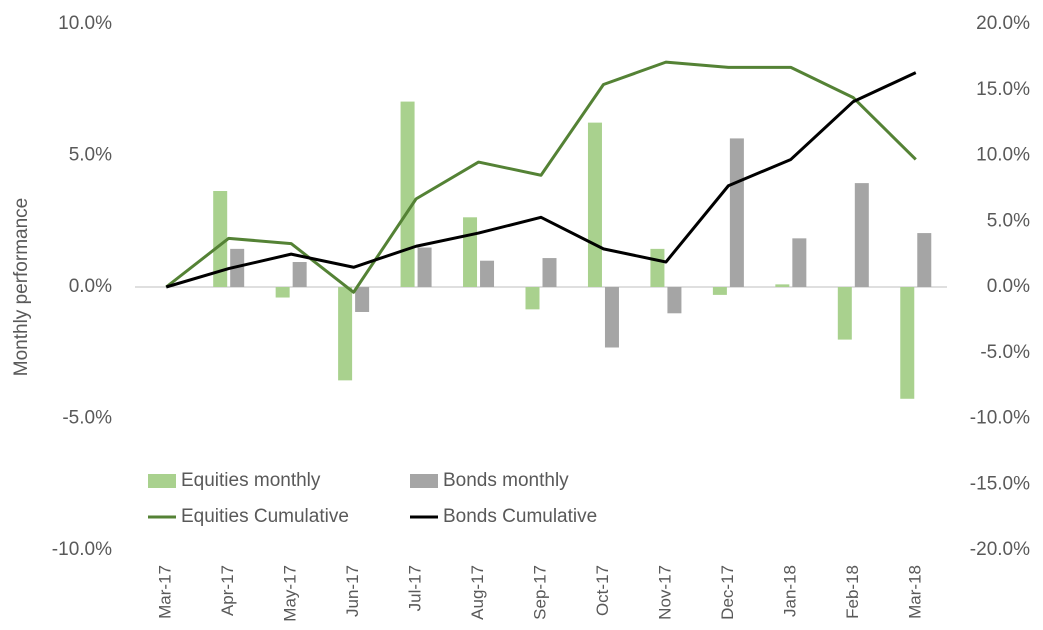 The width and height of the screenshot is (1043, 630). I want to click on y2-tick-label: -5.0%, so click(1005, 352).